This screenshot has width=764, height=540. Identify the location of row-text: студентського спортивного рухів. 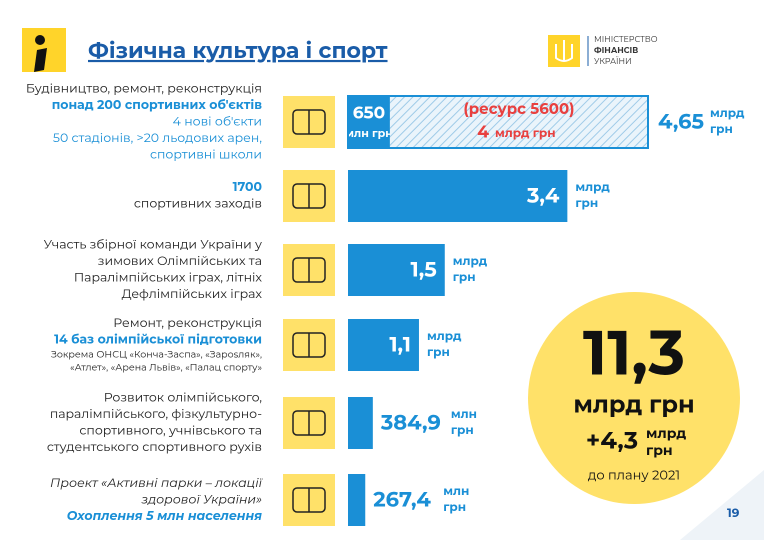
(154, 447).